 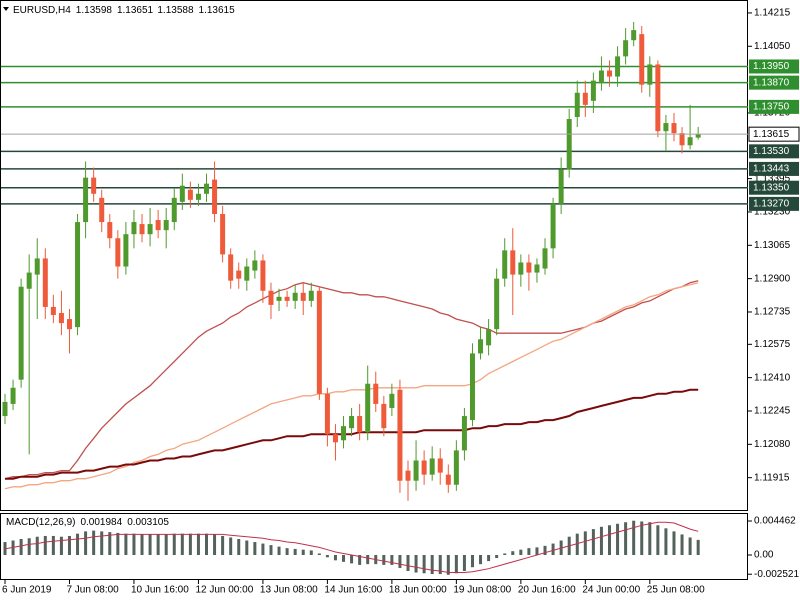 I want to click on y-tick-label: 1.12735, so click(x=772, y=312).